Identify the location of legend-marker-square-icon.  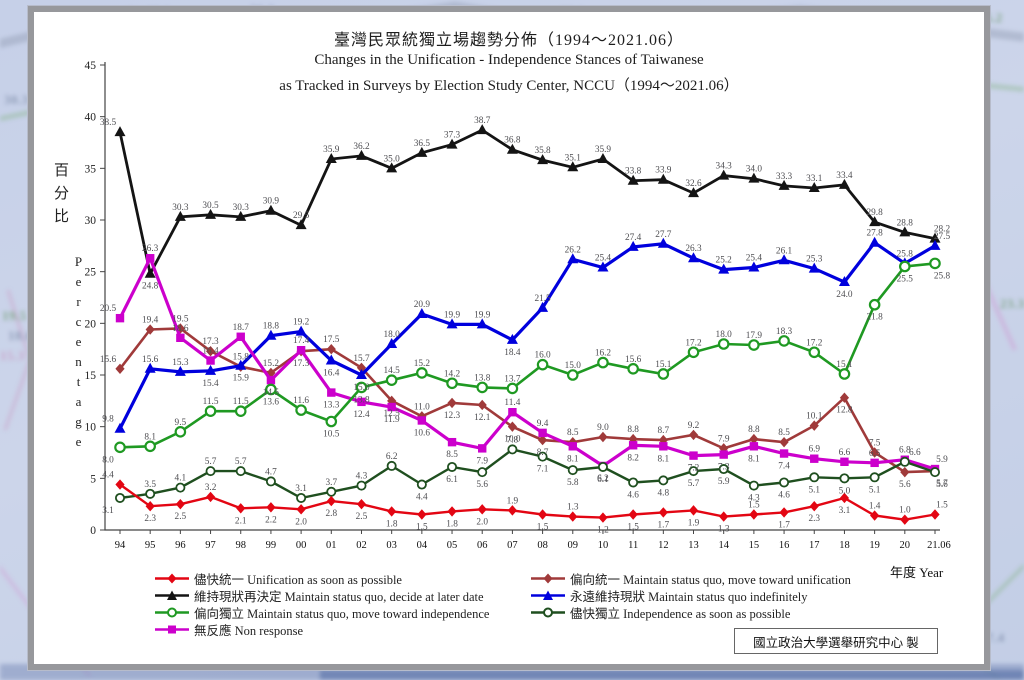
(172, 629).